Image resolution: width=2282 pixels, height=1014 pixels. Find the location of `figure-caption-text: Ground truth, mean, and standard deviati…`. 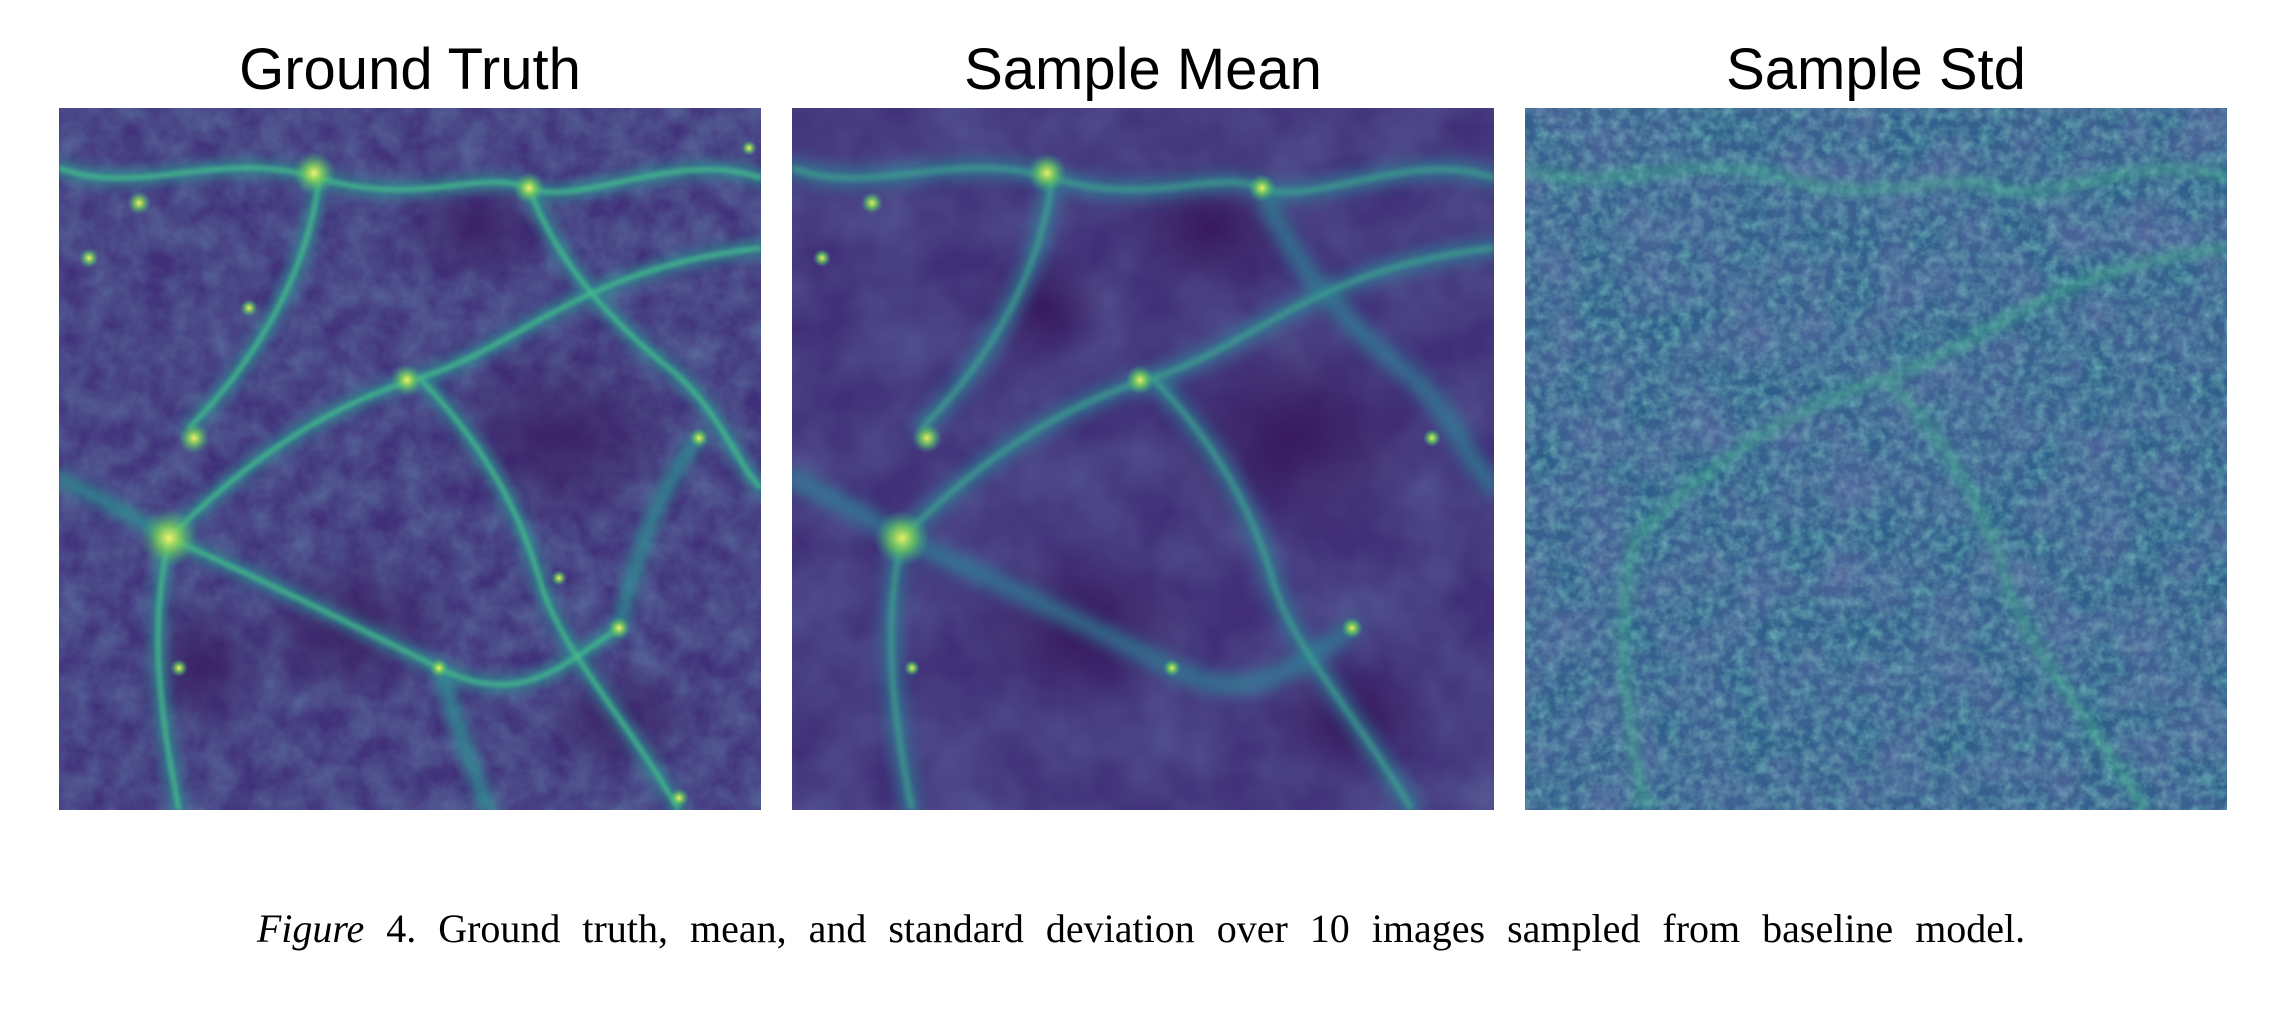

figure-caption-text: Ground truth, mean, and standard deviati… is located at coordinates (1232, 928).